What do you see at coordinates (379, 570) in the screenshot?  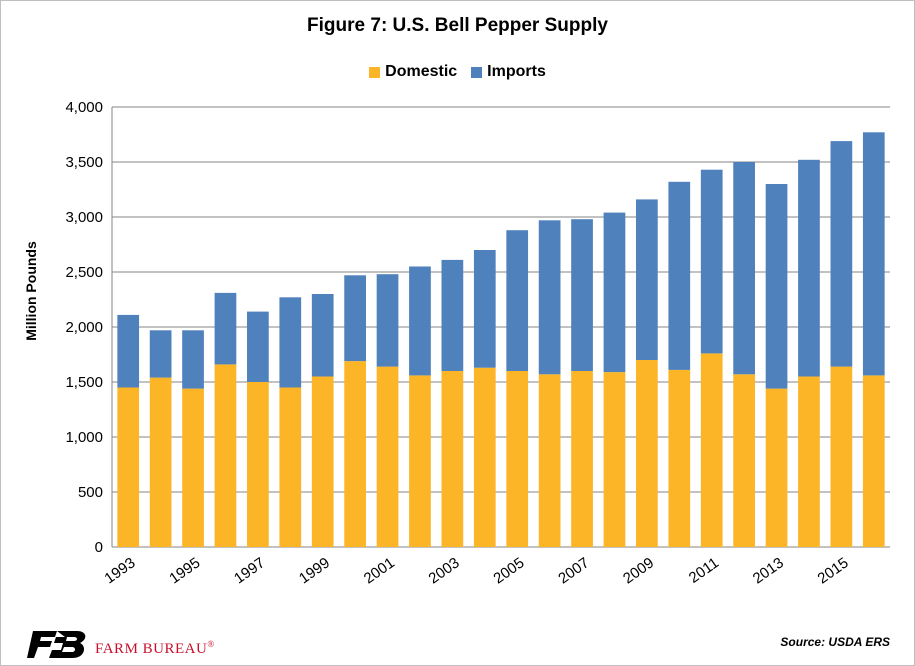 I see `x-tick-label: 2001` at bounding box center [379, 570].